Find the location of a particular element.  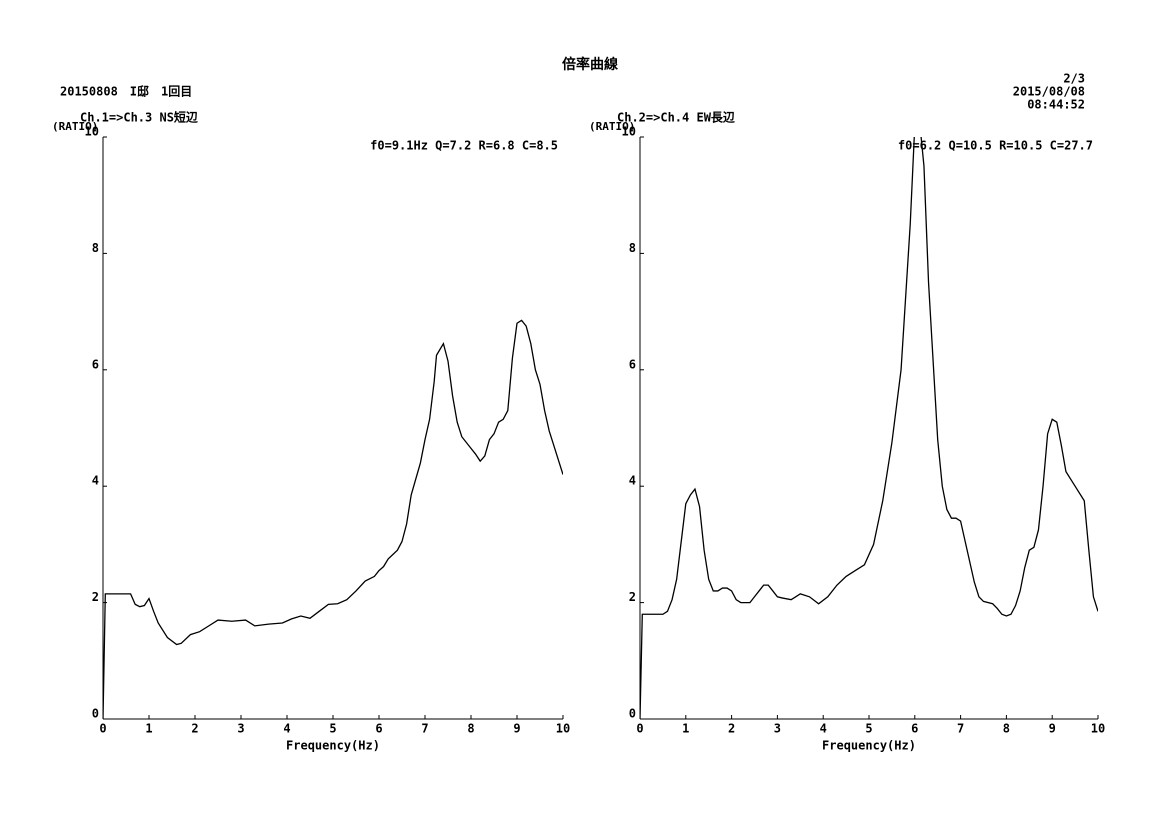

annotation: f0=6.2 Q=10.5 R=10.5 C=27.7 is located at coordinates (995, 146).